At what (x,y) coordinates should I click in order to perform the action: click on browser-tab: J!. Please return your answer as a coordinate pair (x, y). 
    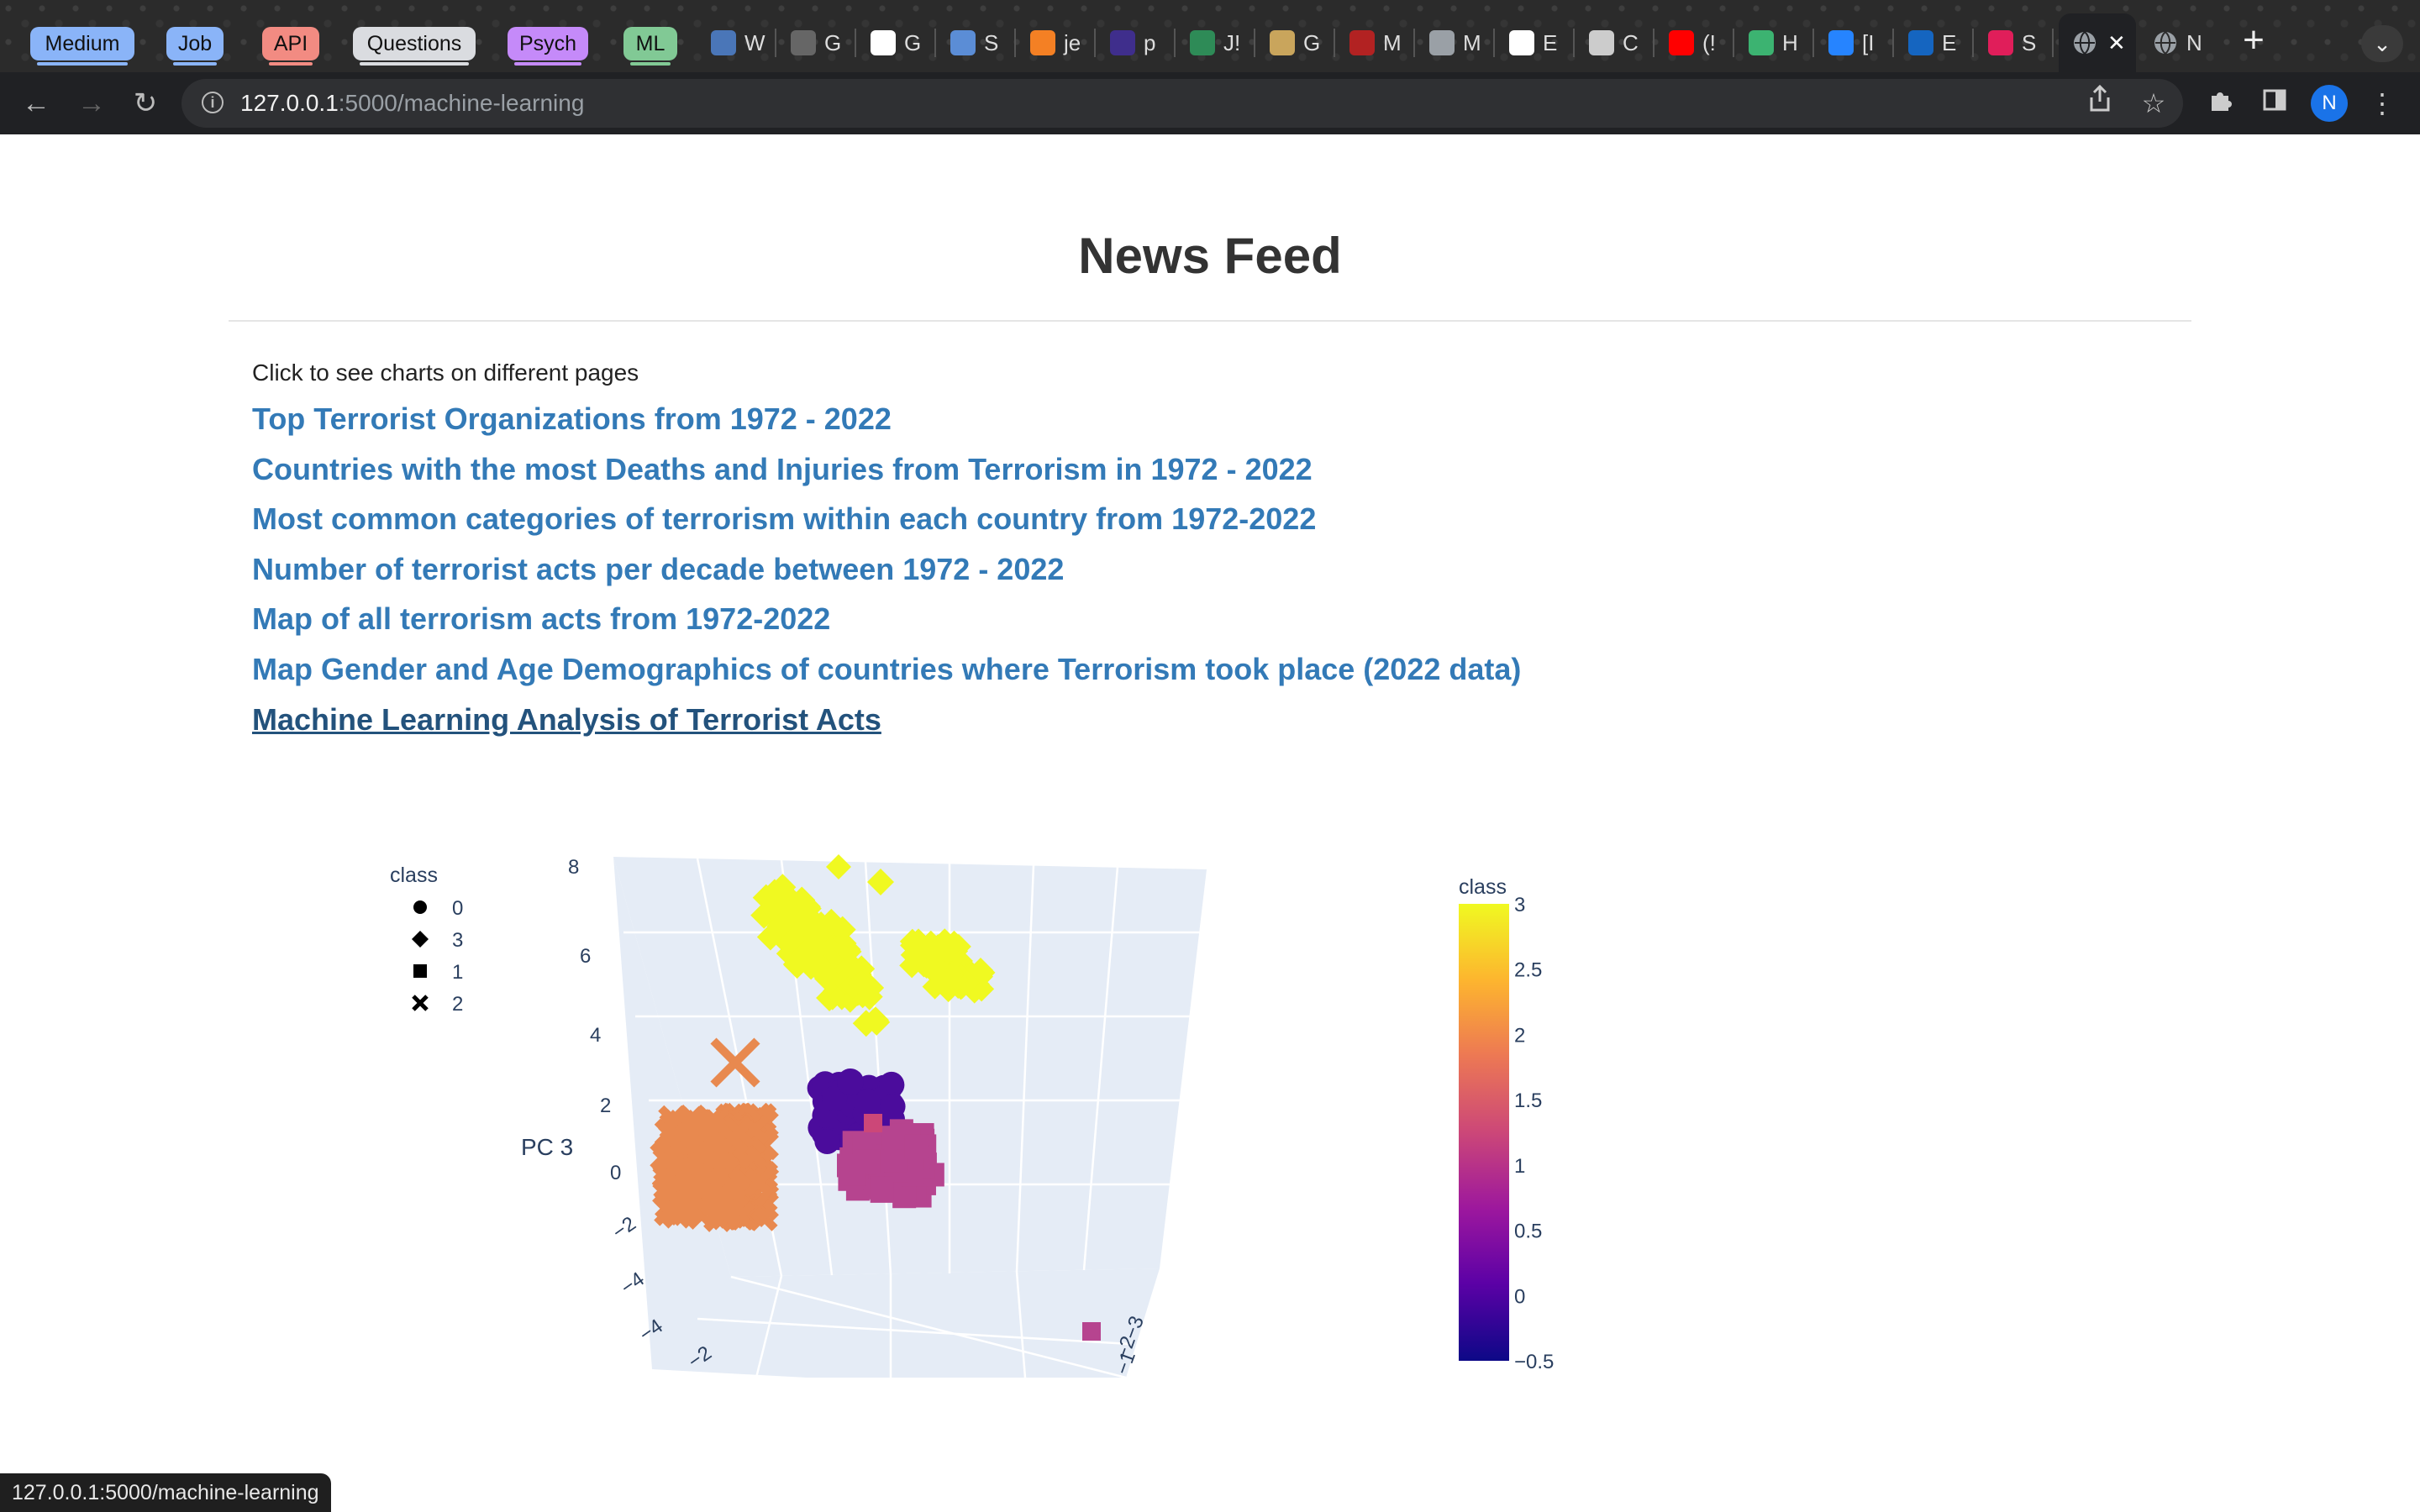
    Looking at the image, I should click on (1216, 42).